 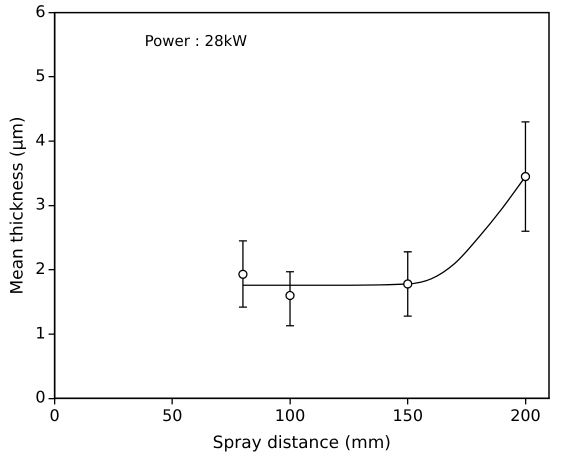 What do you see at coordinates (525, 416) in the screenshot?
I see `x-tick-label: 200` at bounding box center [525, 416].